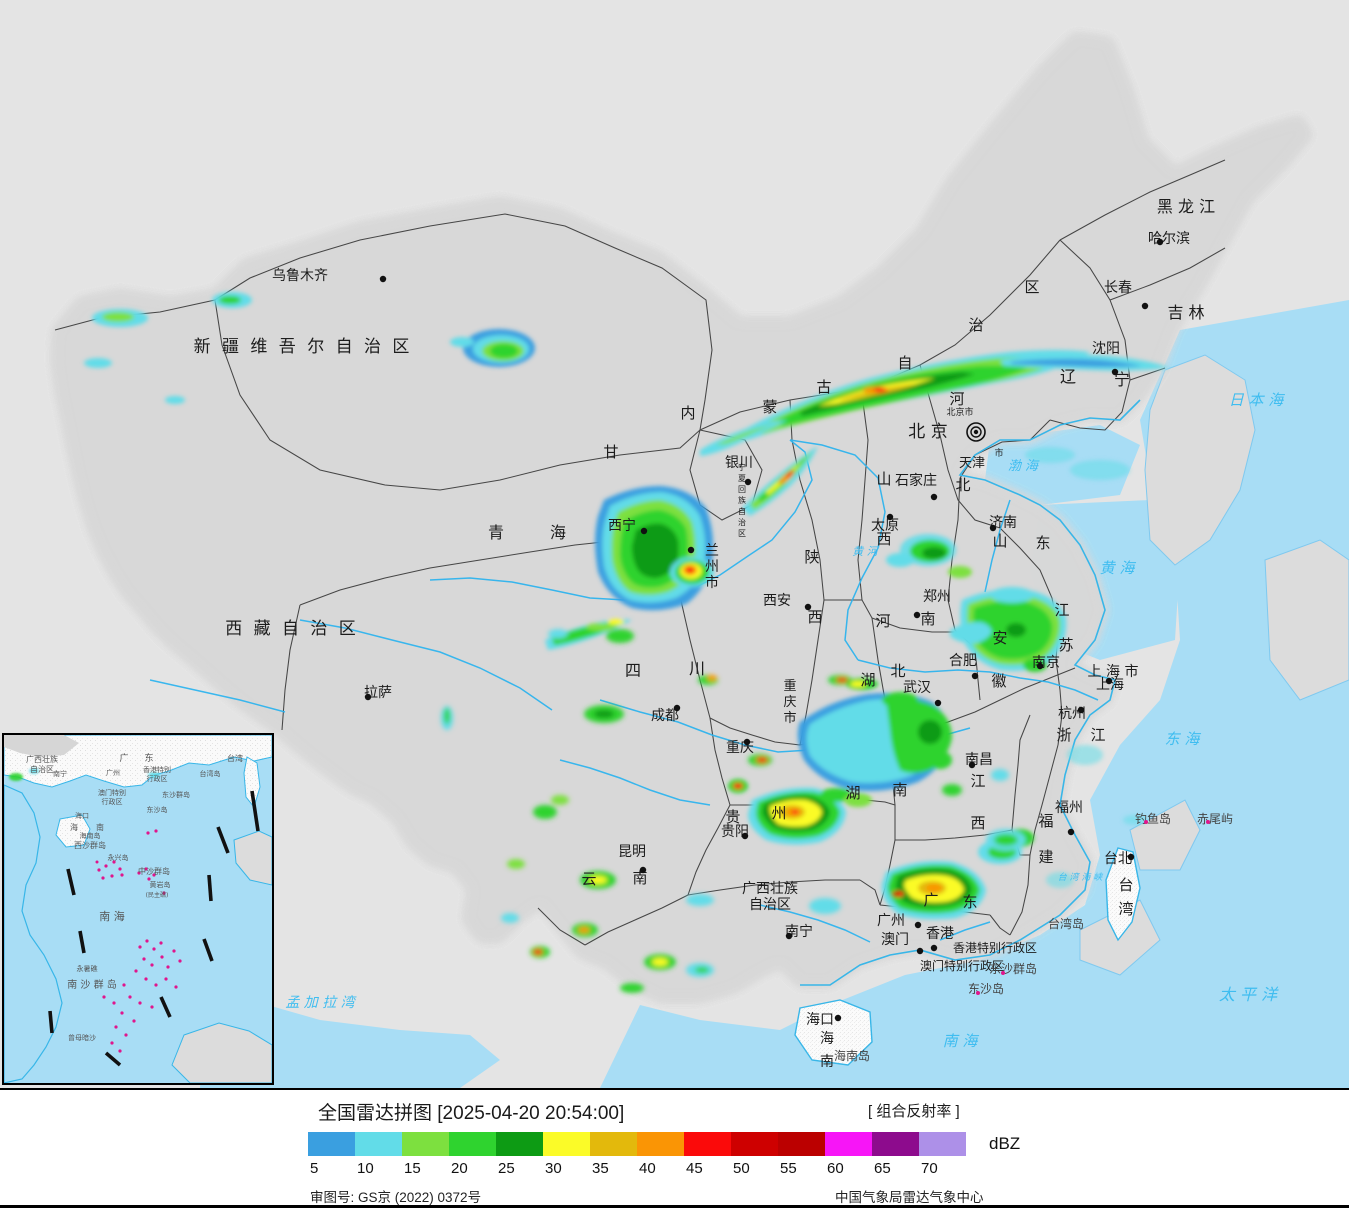 The image size is (1349, 1208). What do you see at coordinates (82, 815) in the screenshot?
I see `svg-text: 海口` at bounding box center [82, 815].